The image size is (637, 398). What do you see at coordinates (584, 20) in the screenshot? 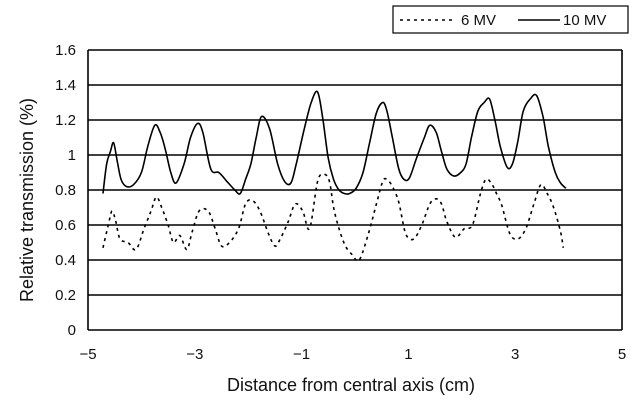
I see `legend-label-10mv: 10 MV` at bounding box center [584, 20].